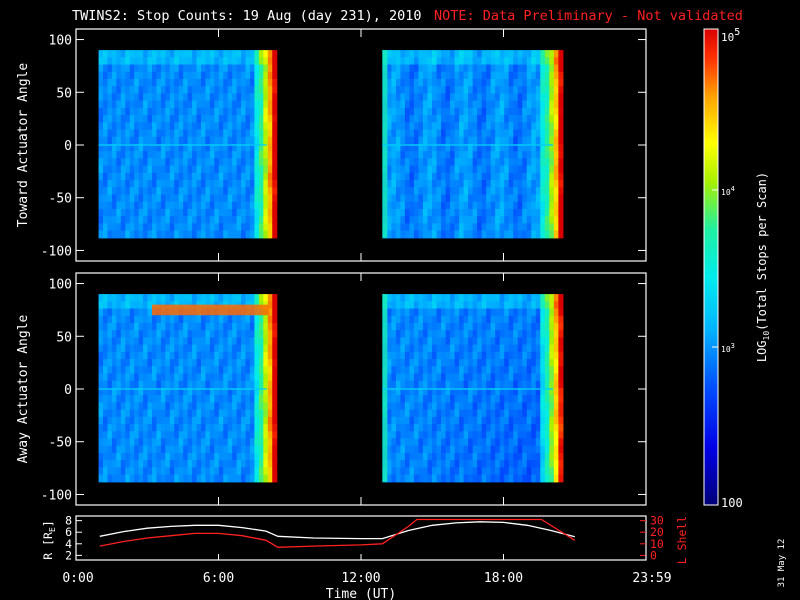 This screenshot has height=600, width=800. Describe the element at coordinates (56, 495) in the screenshot. I see `away-y-tick-label: -100` at that location.